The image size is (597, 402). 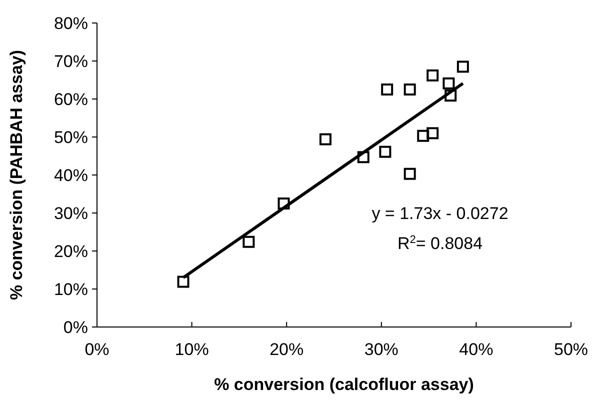 I want to click on annotation: R$^{2}$= 0.8084, so click(x=440, y=243).